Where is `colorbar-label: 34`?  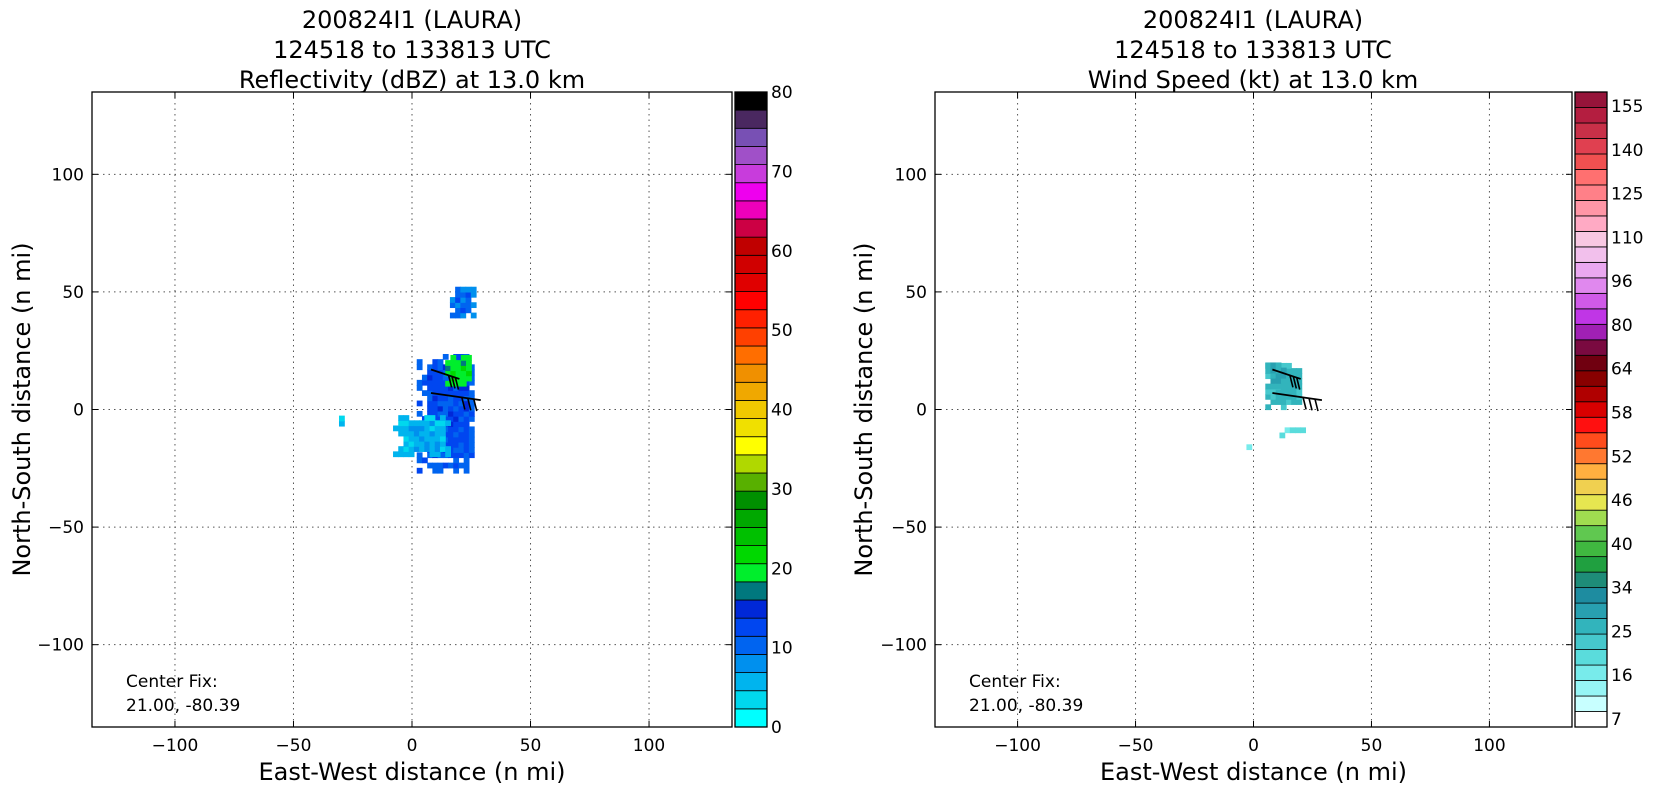
colorbar-label: 34 is located at coordinates (1622, 589).